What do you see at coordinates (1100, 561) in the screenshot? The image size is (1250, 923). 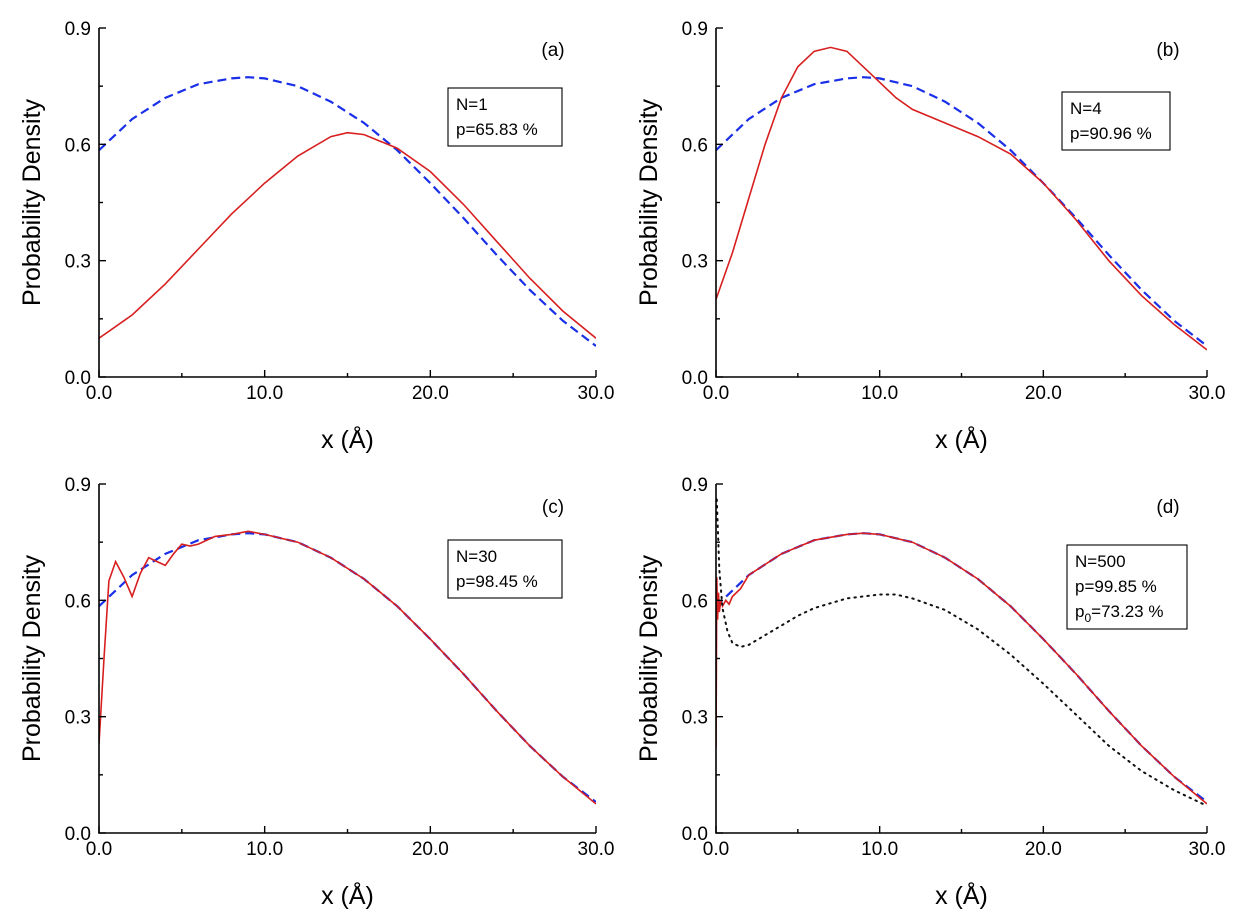 I see `annotation-line: N=500` at bounding box center [1100, 561].